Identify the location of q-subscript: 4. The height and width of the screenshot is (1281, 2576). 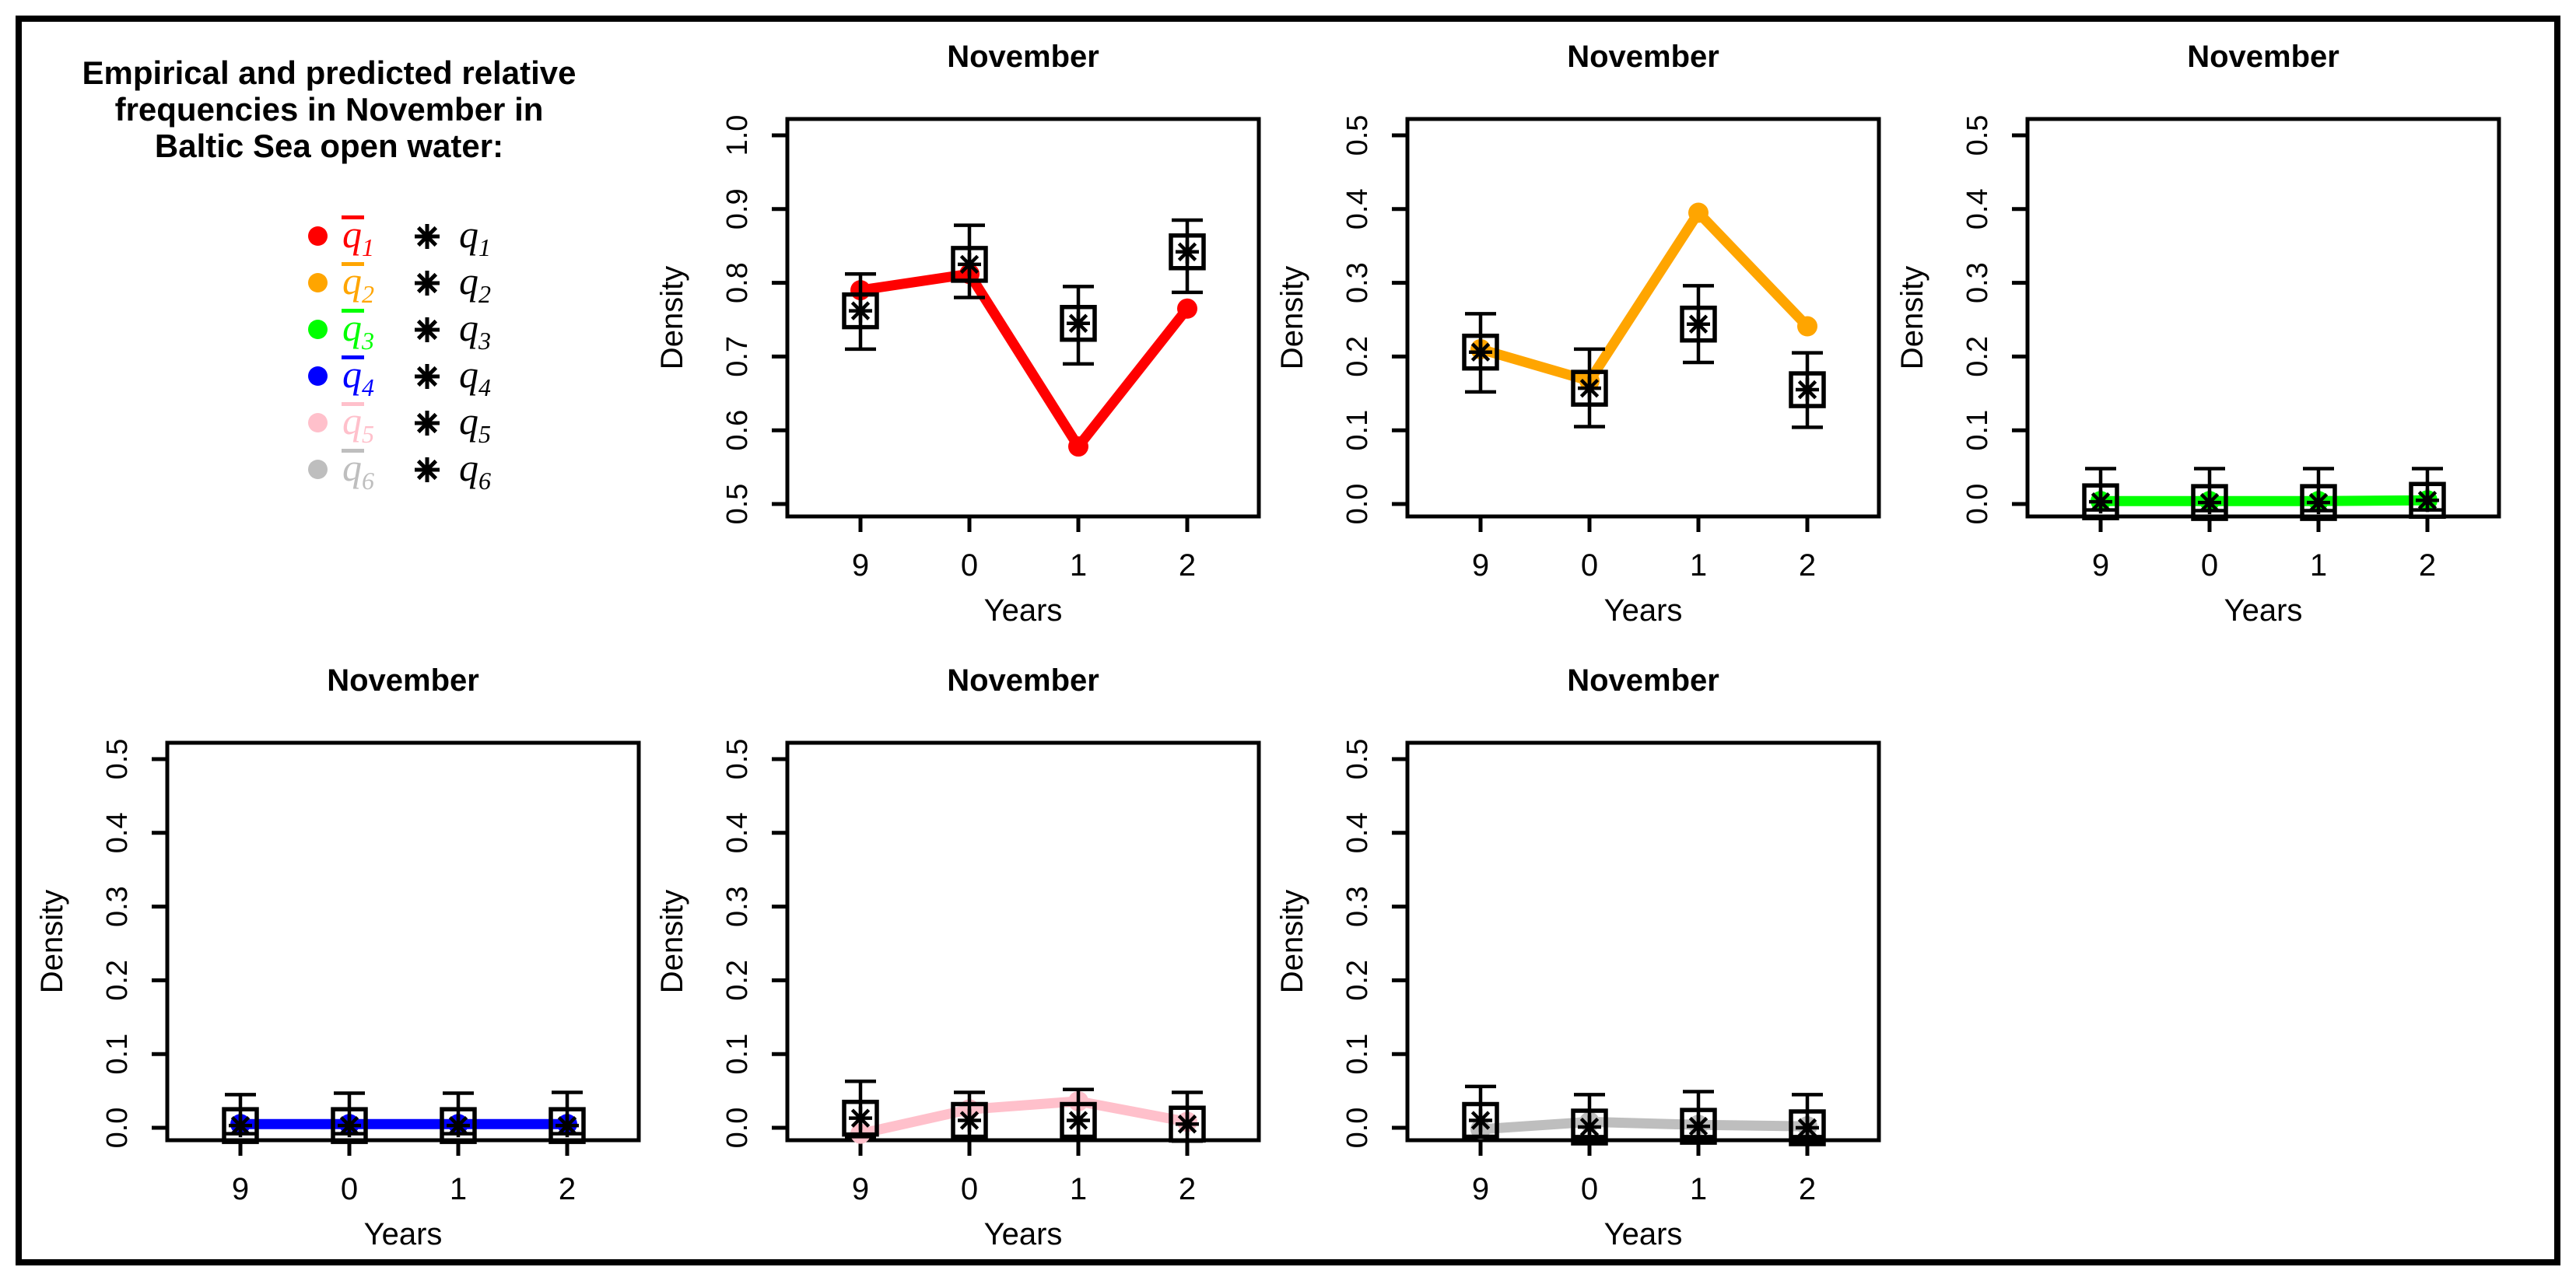
(368, 387).